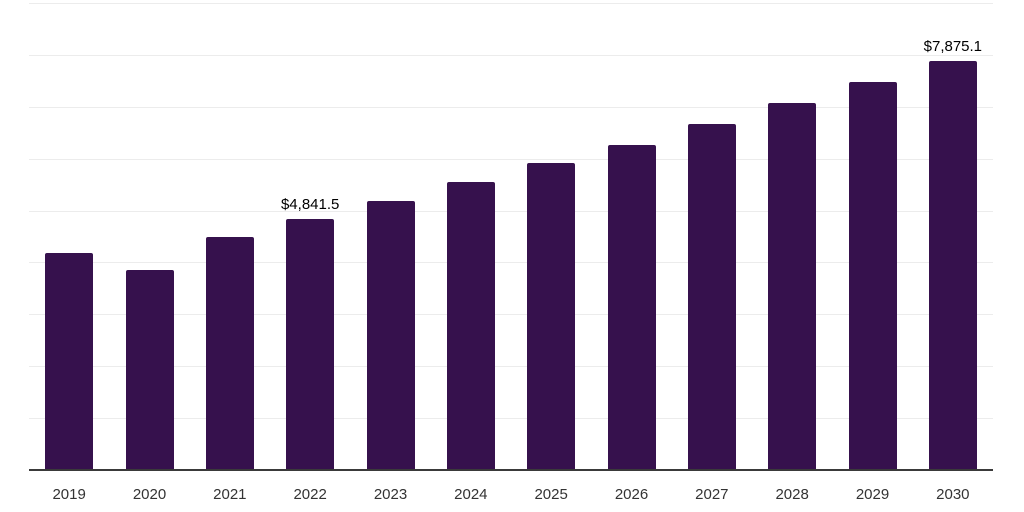  Describe the element at coordinates (390, 335) in the screenshot. I see `bar-2023` at that location.